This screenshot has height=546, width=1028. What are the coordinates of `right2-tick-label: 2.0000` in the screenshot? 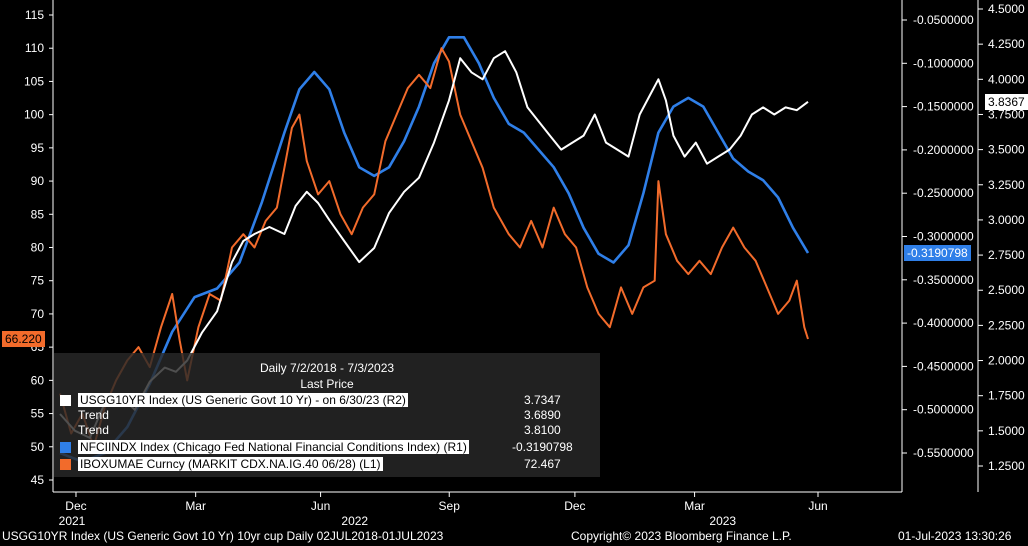 It's located at (1006, 361).